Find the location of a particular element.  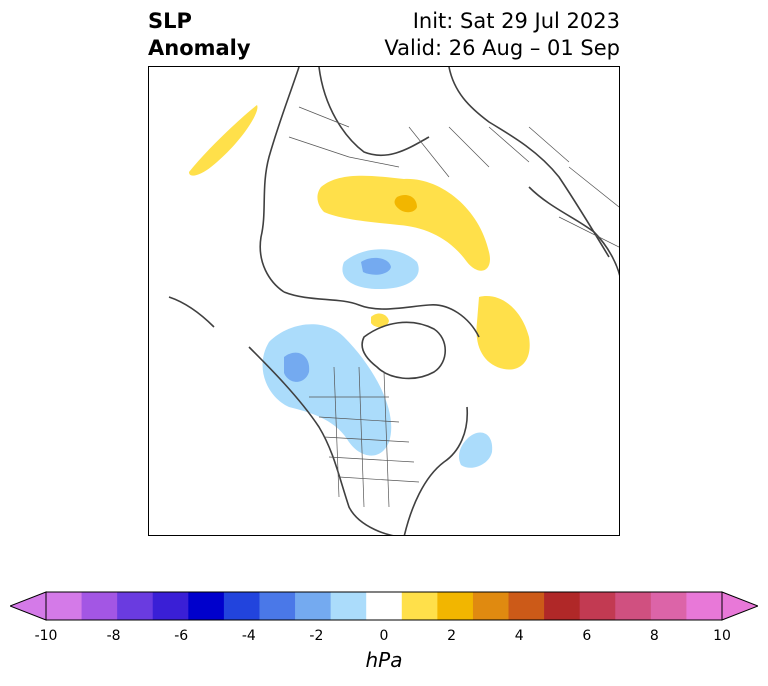

positive-anomaly-siberia is located at coordinates (403, 223).